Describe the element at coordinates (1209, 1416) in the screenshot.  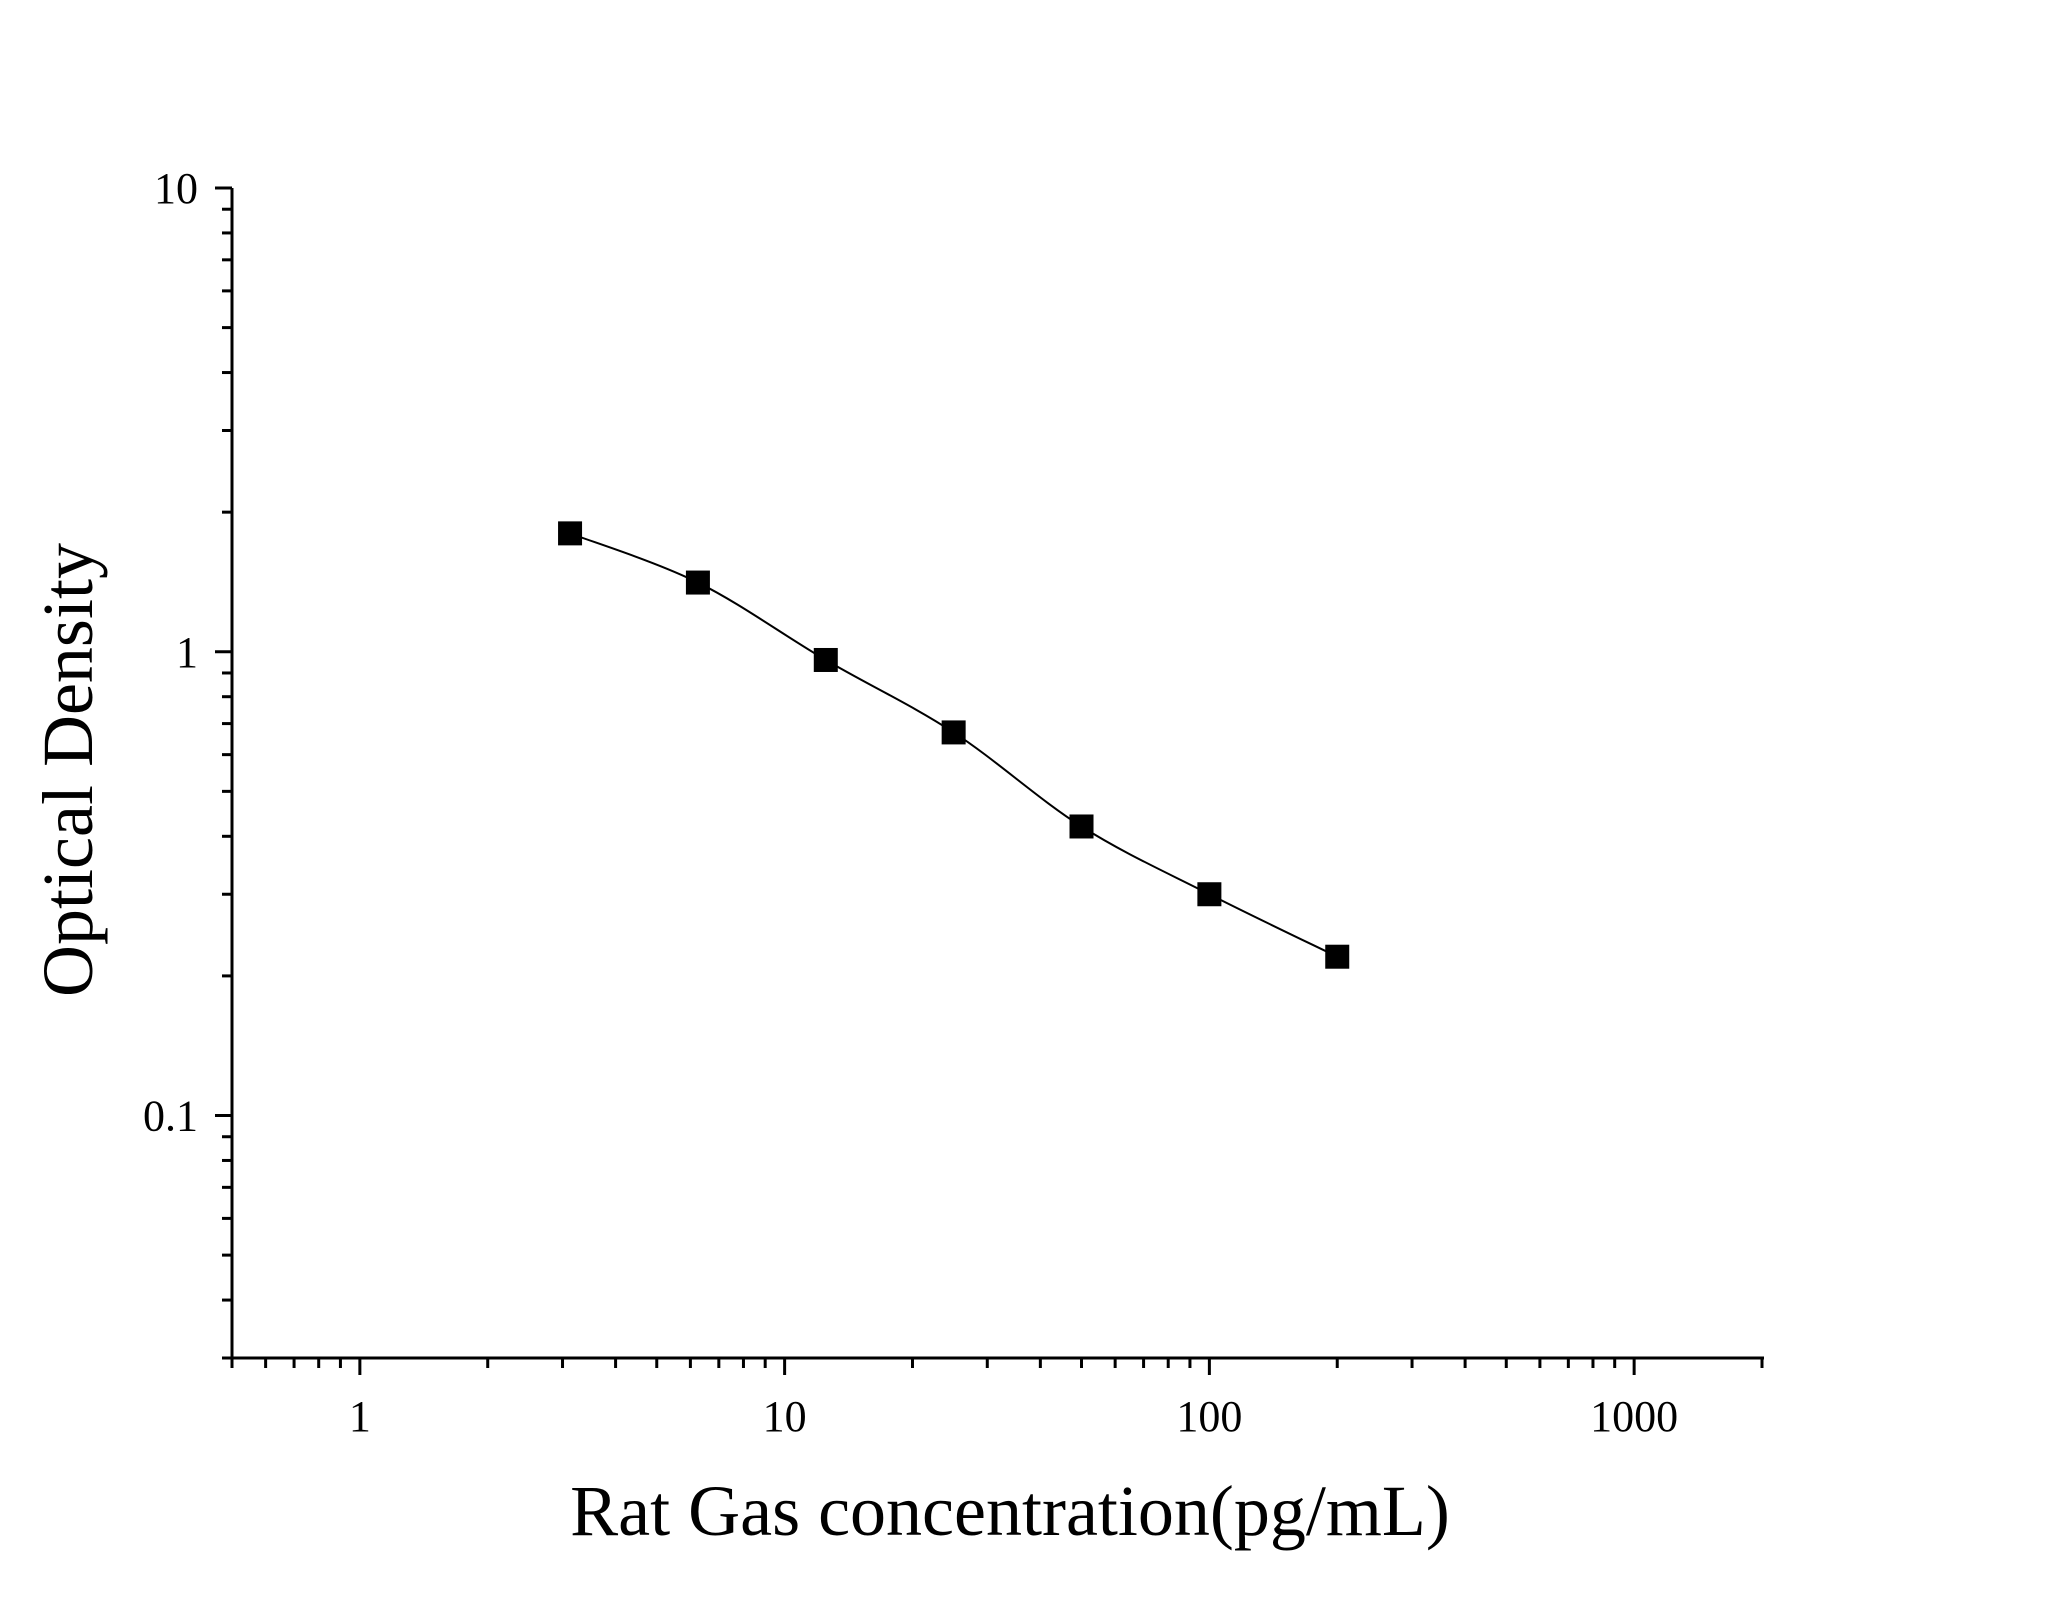
I see `x-tick-label: 100` at that location.